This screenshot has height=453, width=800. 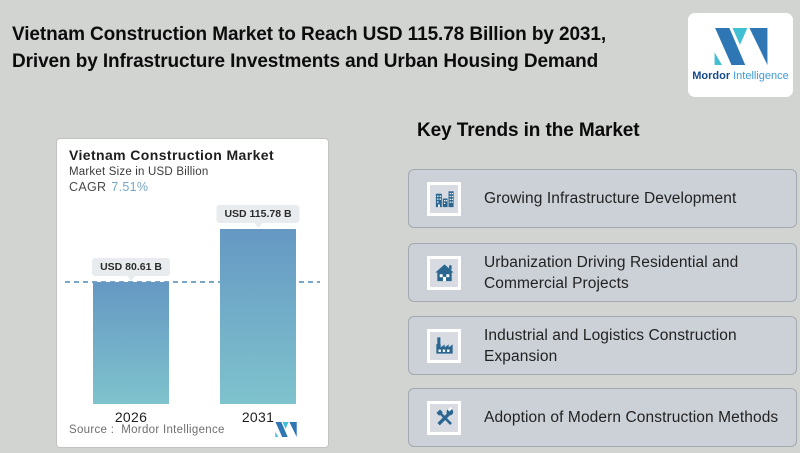 What do you see at coordinates (131, 343) in the screenshot?
I see `bar-2026` at bounding box center [131, 343].